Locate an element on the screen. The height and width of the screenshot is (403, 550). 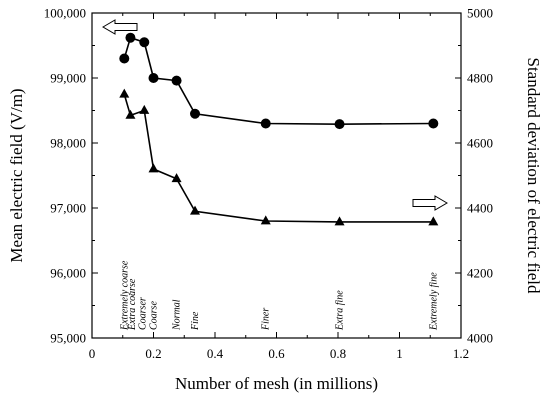
y-right-tick-label: 4400 is located at coordinates (480, 208).